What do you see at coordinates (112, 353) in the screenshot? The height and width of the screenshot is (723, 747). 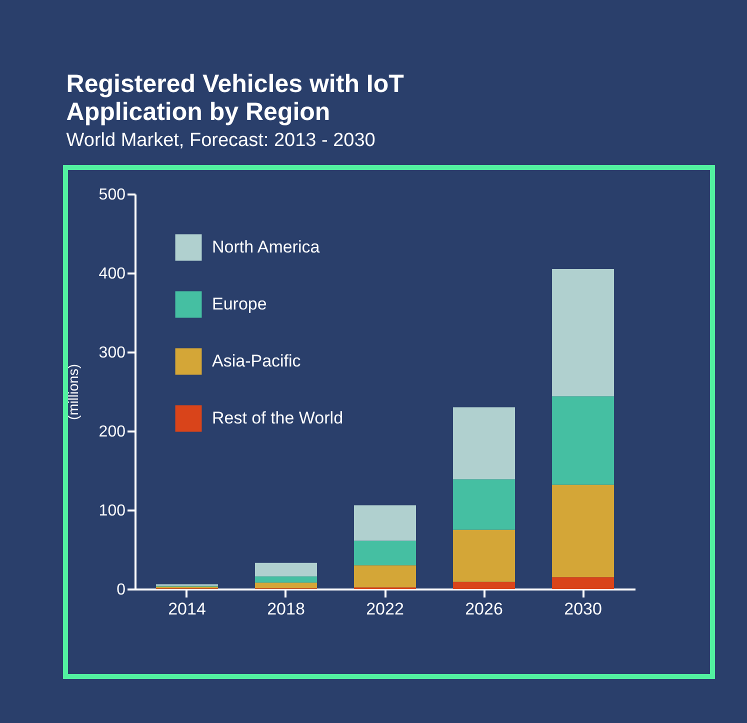 I see `y-tick-label: 300` at bounding box center [112, 353].